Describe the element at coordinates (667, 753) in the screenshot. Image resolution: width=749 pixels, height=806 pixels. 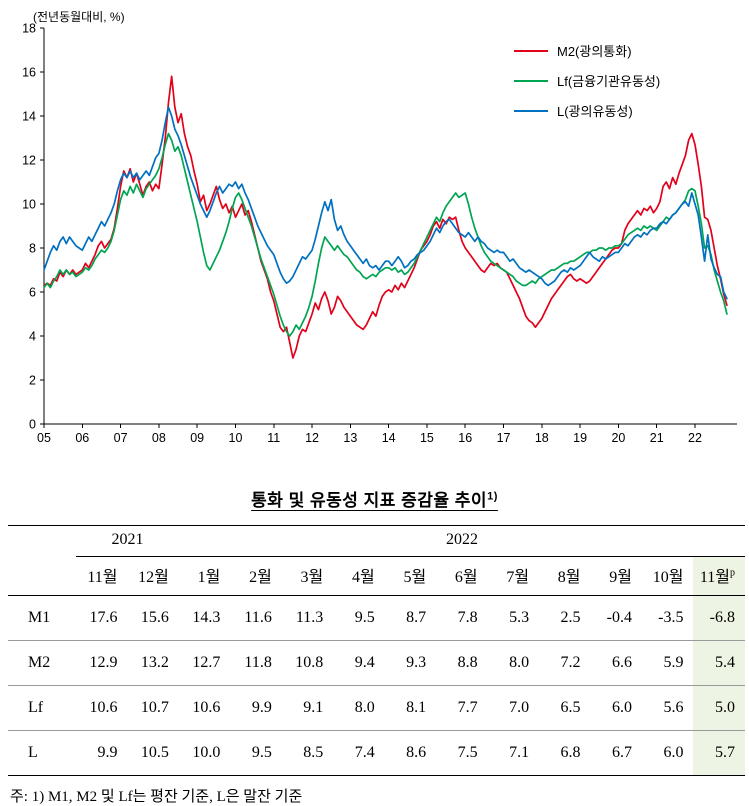
I see `value-cell: 6.0` at that location.